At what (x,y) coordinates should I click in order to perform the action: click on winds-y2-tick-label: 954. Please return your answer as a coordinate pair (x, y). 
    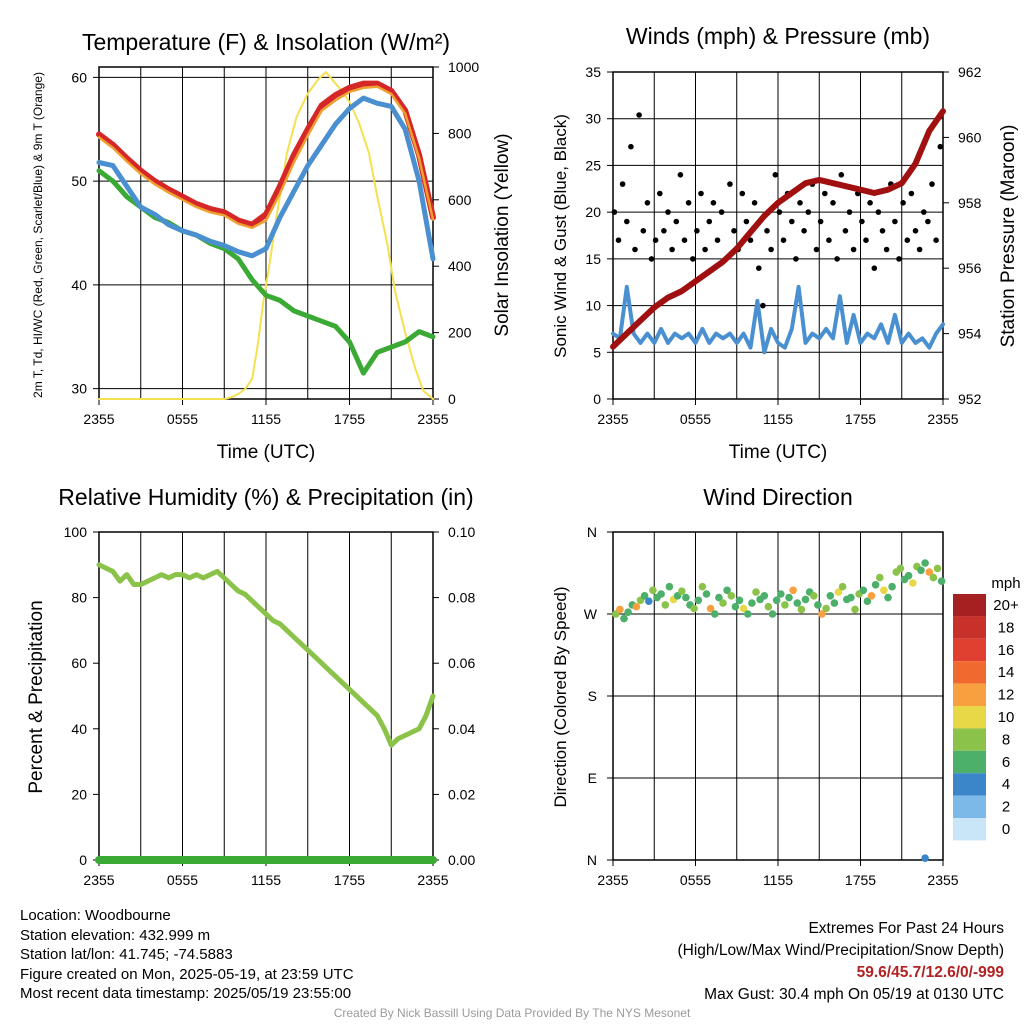
    Looking at the image, I should click on (970, 334).